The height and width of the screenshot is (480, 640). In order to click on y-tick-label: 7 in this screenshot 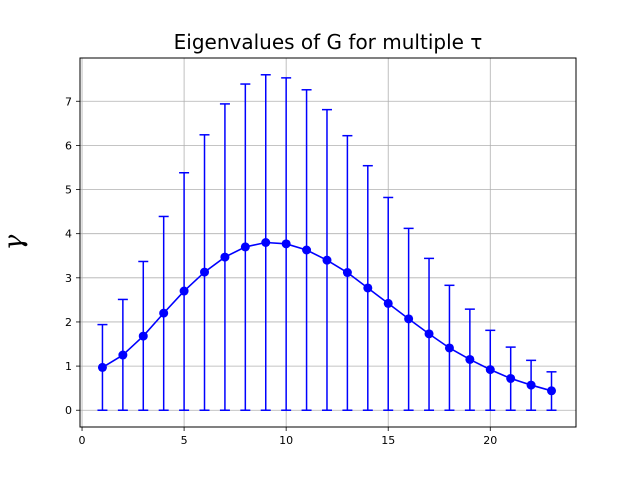, I will do `click(68, 101)`.